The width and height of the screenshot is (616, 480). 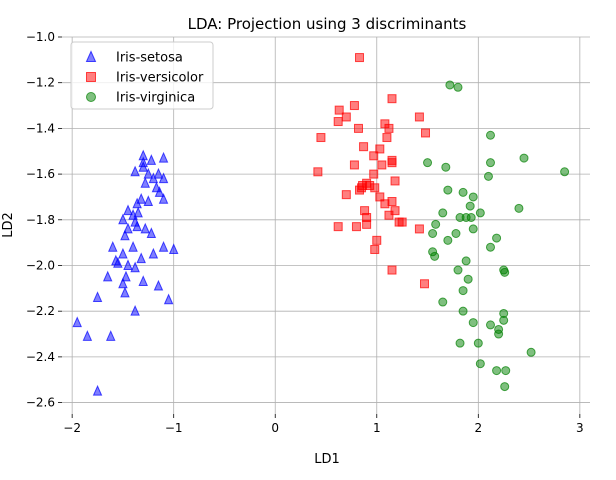 I want to click on legend-marker-iris-setosa, so click(x=91, y=56).